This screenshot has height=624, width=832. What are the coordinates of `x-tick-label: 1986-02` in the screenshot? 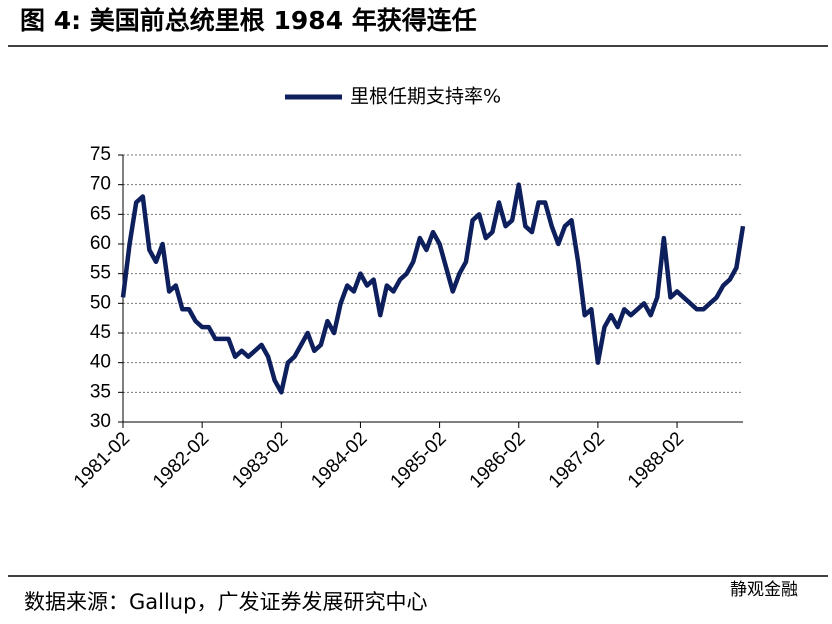 It's located at (498, 460).